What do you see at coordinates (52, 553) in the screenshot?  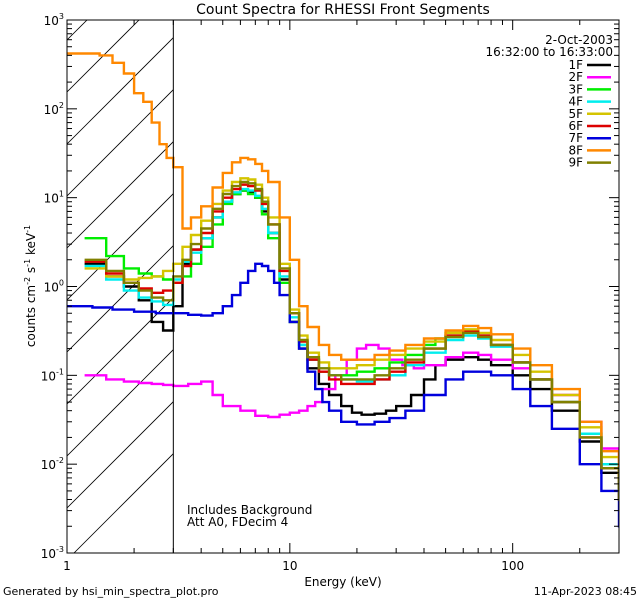 I see `y-tick-label: 10⁻³` at bounding box center [52, 553].